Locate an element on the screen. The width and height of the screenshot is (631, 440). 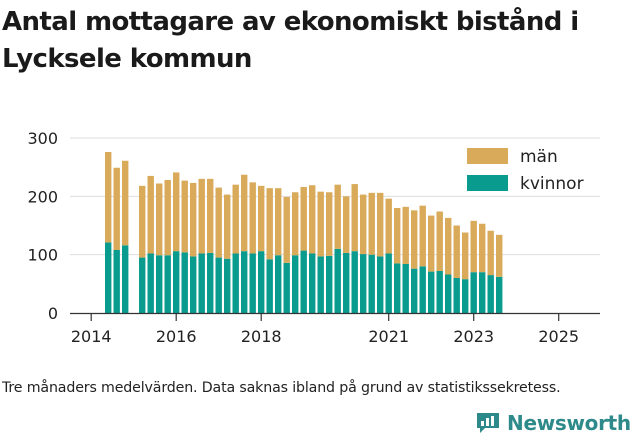
legend: män kvinnor is located at coordinates (525, 170).